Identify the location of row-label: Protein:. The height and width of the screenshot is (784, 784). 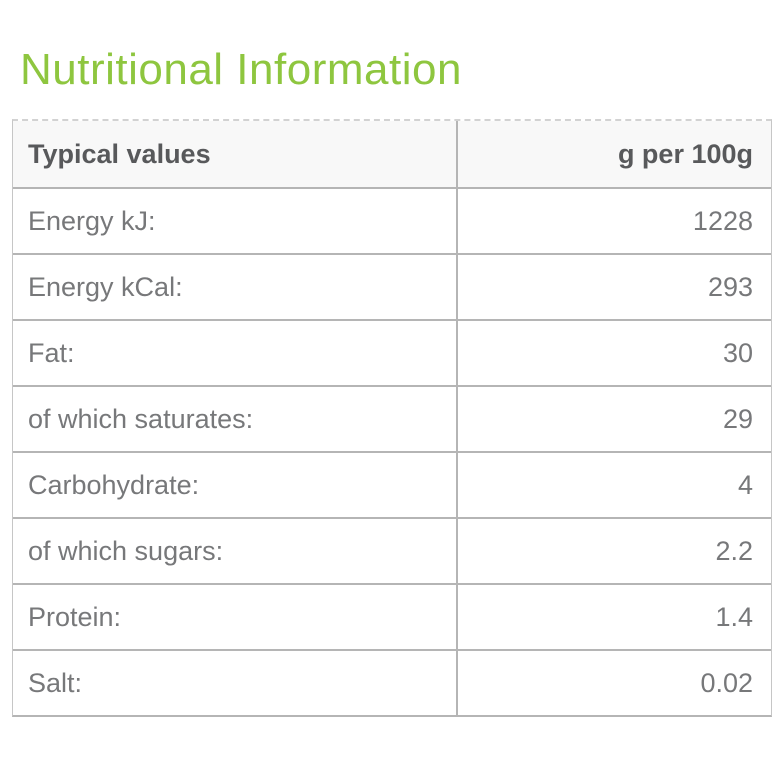
(235, 617).